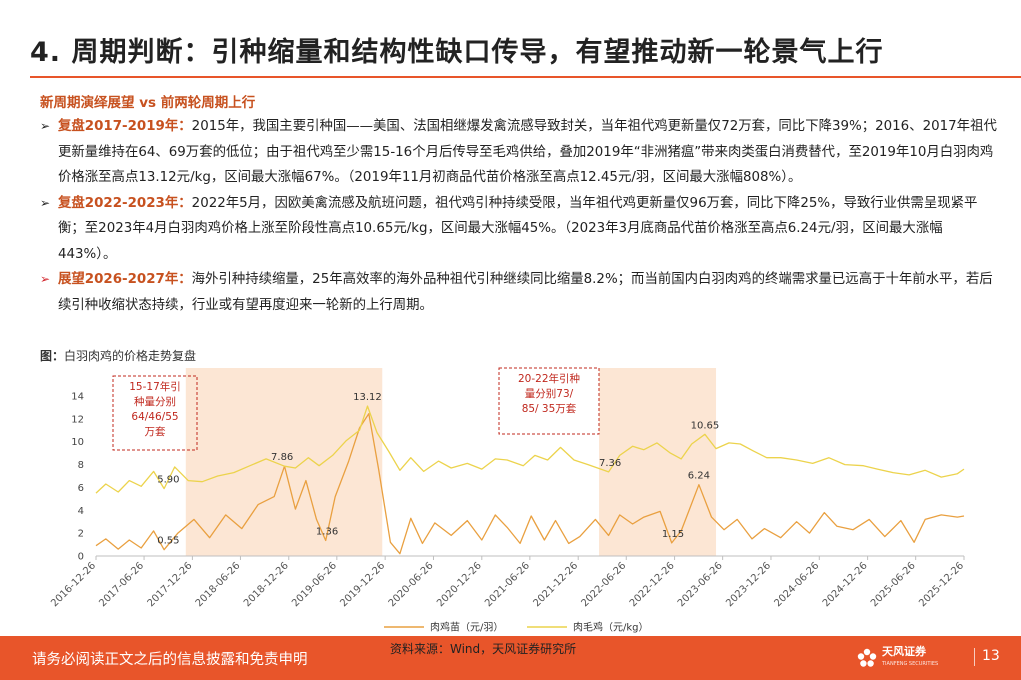 The image size is (1021, 680). I want to click on x-tick-label: 2024-12-26, so click(845, 584).